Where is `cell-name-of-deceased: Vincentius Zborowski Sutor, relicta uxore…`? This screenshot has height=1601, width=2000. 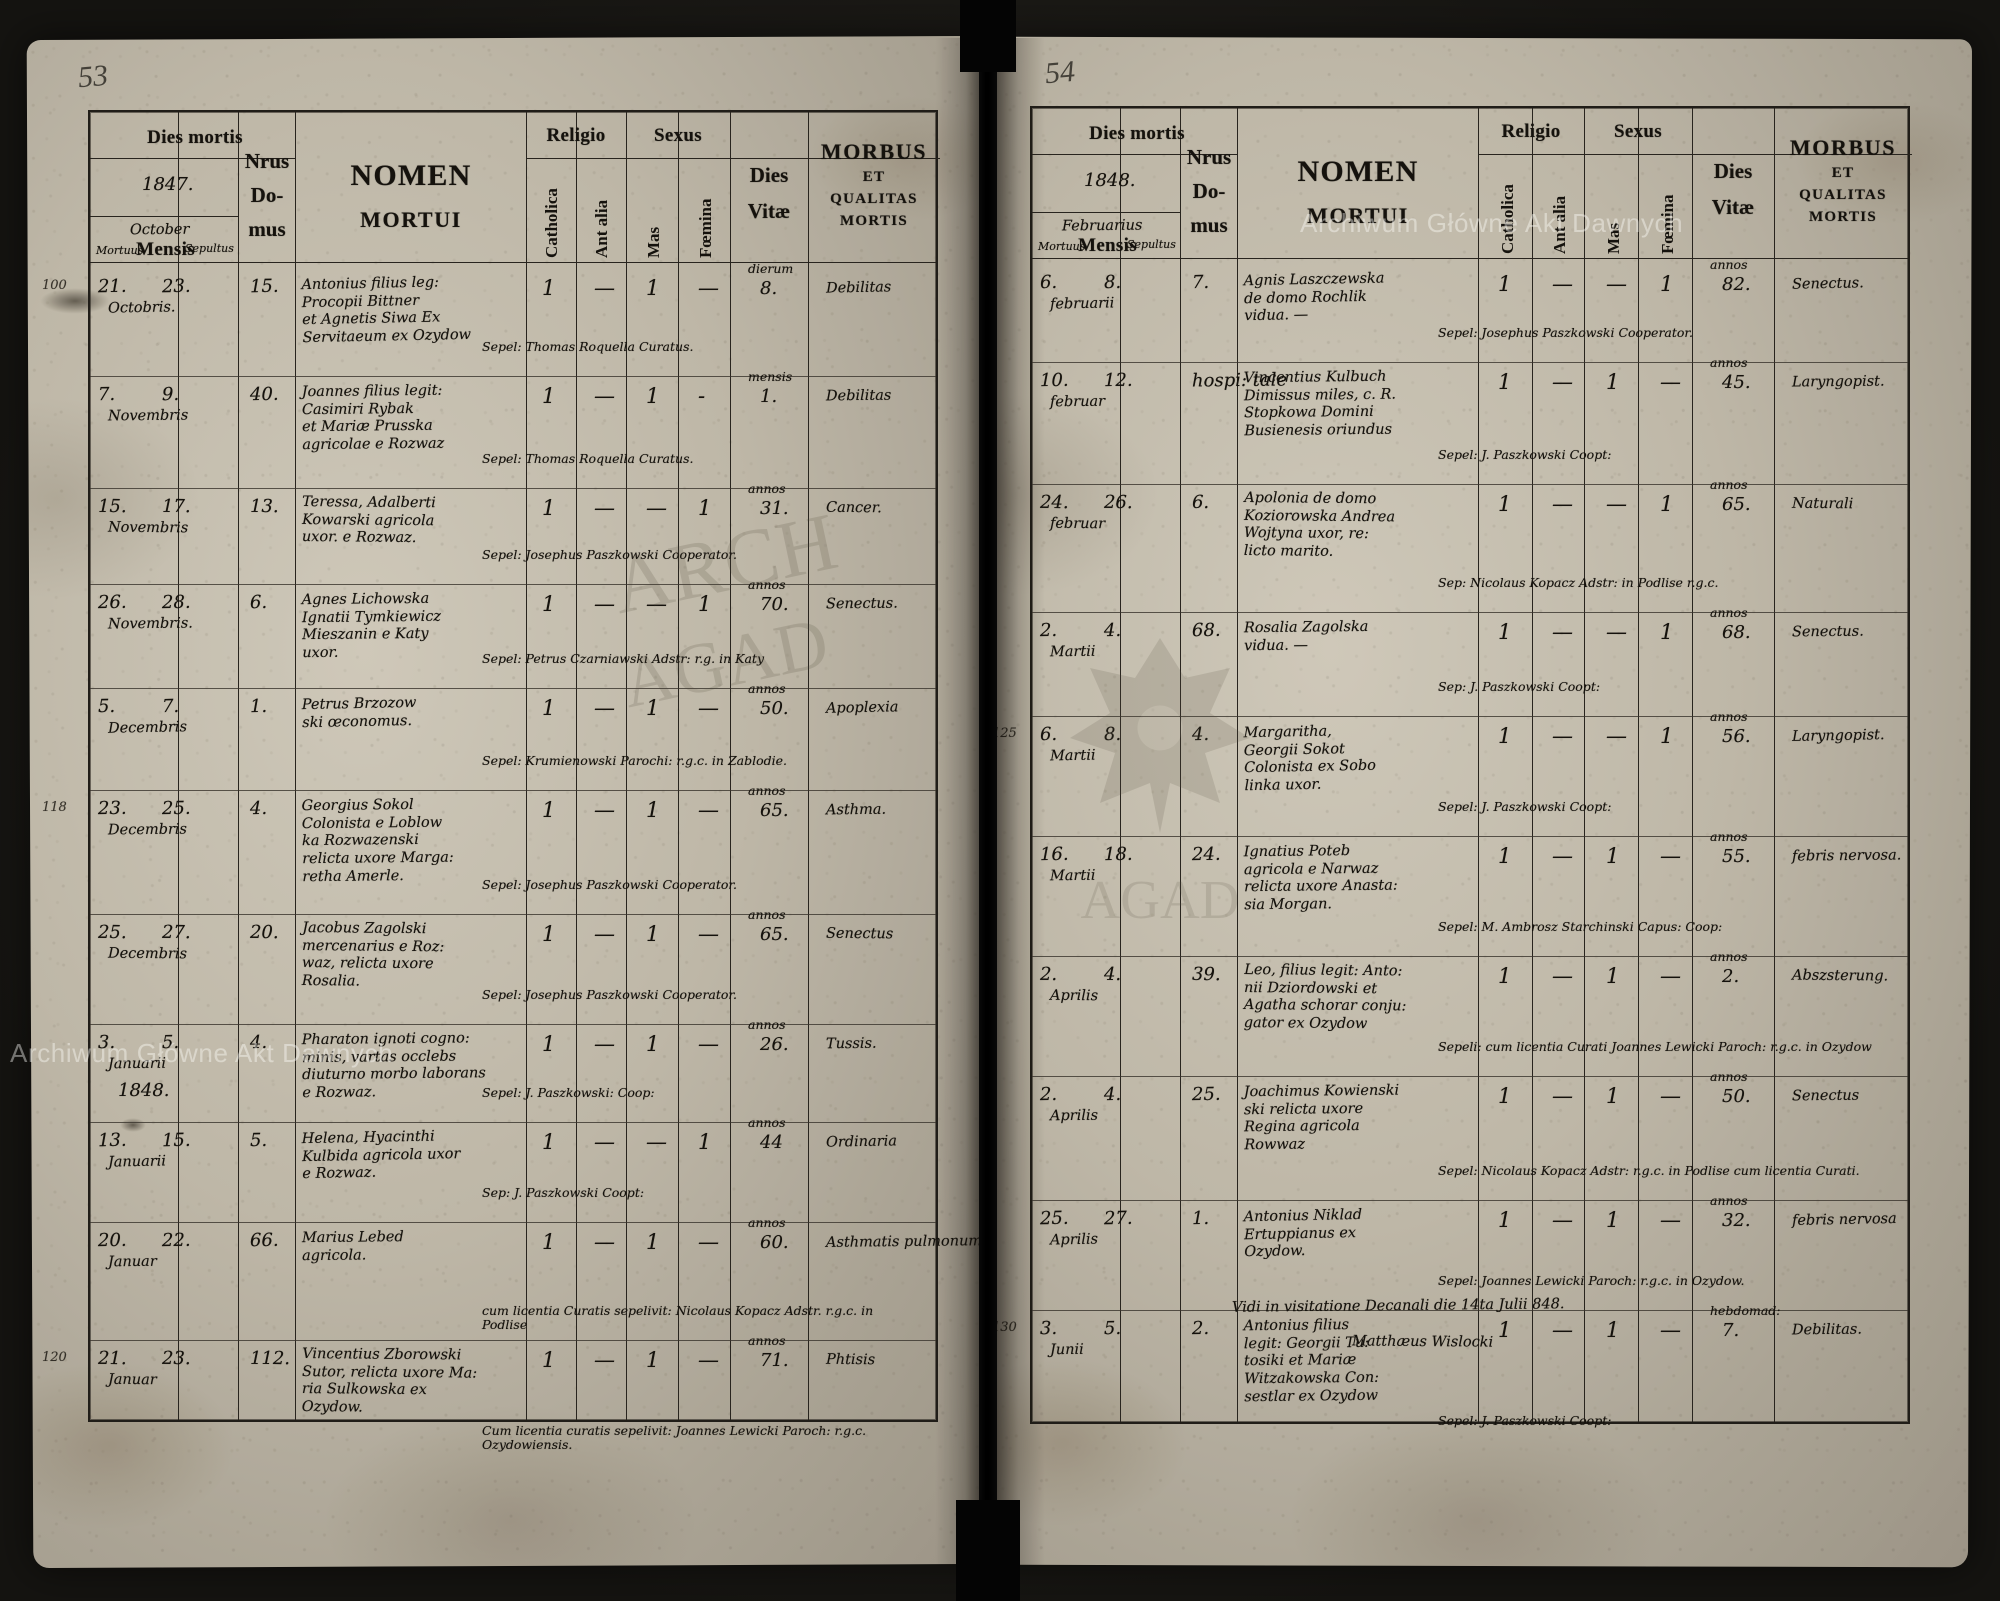 cell-name-of-deceased: Vincentius Zborowski Sutor, relicta uxore… is located at coordinates (413, 1382).